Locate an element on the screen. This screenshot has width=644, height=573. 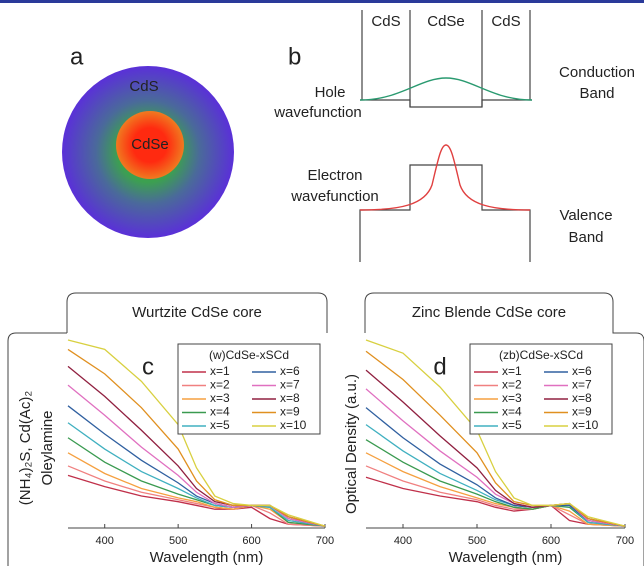
band-diagram is located at coordinates (445, 136).